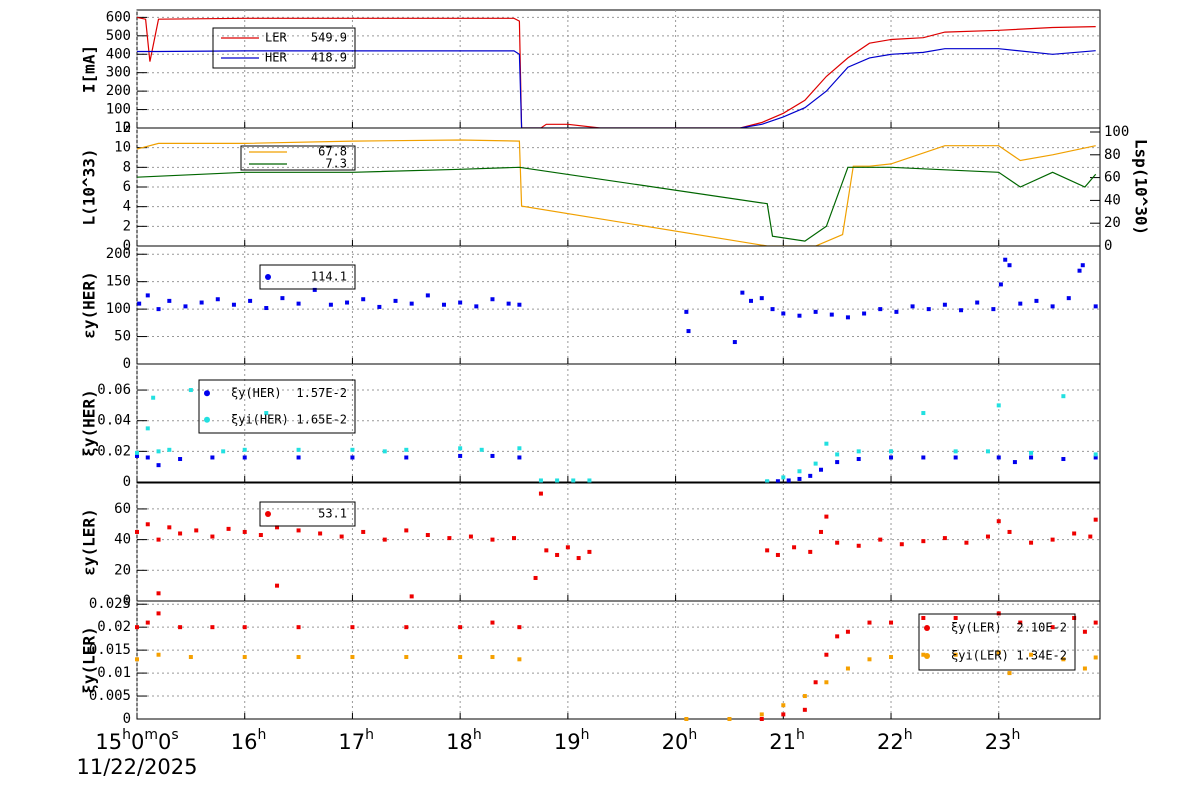  What do you see at coordinates (118, 17) in the screenshot?
I see `y-tick-label: 600` at bounding box center [118, 17].